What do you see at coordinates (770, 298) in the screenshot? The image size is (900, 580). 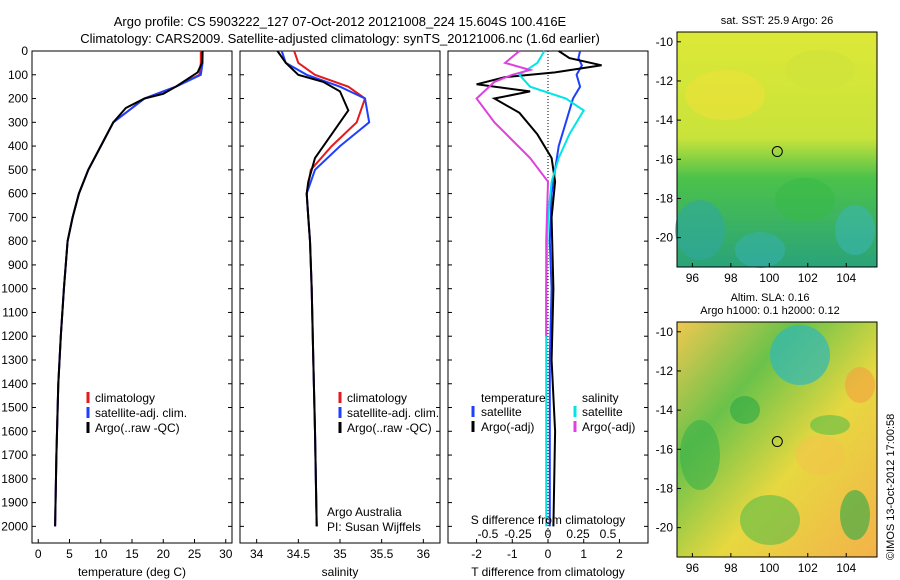 I see `sla-map-title-line1: Altim. SLA: 0.16` at bounding box center [770, 298].